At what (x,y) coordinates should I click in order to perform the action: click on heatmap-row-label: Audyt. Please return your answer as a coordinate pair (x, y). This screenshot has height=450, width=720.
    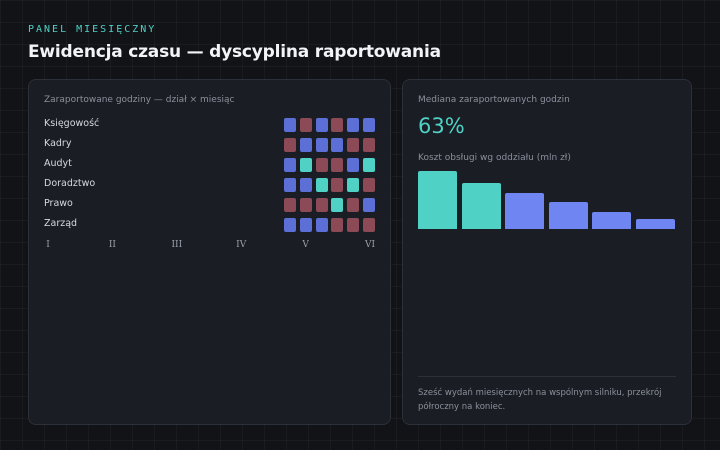
    Looking at the image, I should click on (58, 163).